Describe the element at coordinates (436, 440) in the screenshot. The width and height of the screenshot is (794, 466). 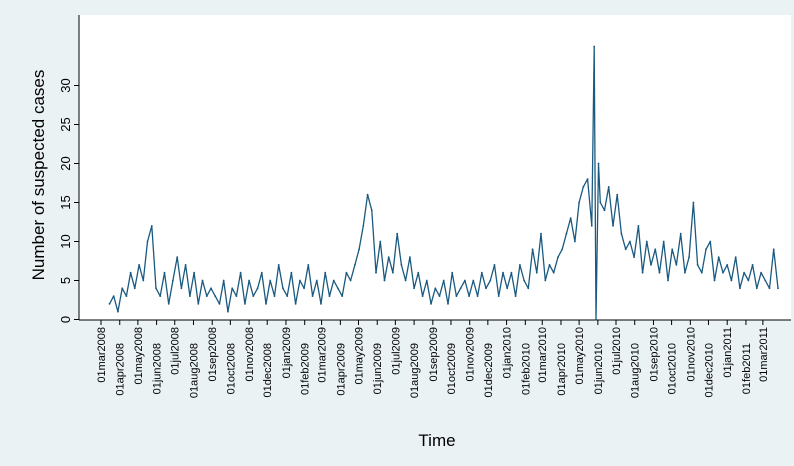
I see `x-axis-label: Time` at that location.